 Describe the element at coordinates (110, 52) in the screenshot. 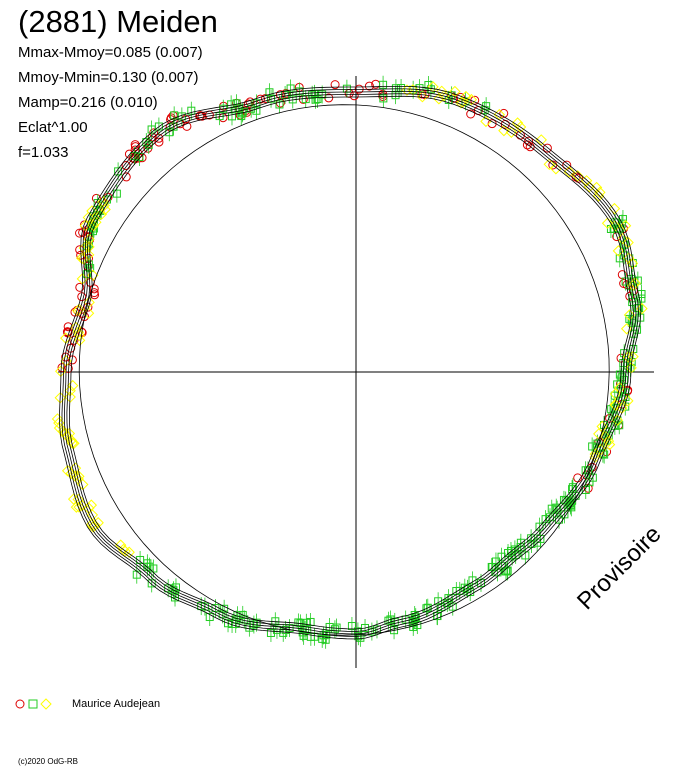

I see `stat-mmax-mmoy: Mmax-Mmoy=0.085 (0.007)` at that location.